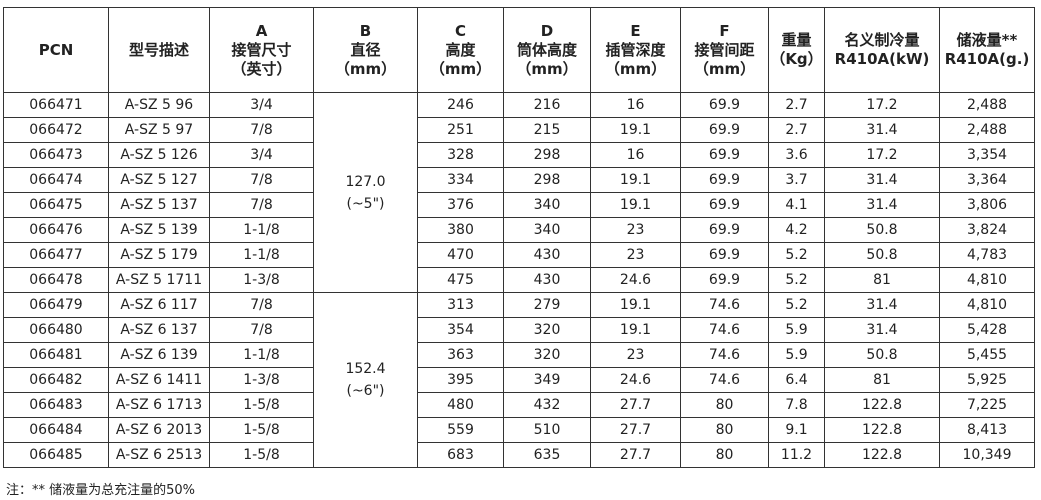  What do you see at coordinates (159, 280) in the screenshot?
I see `table-cell: A-SZ 5 1711` at bounding box center [159, 280].